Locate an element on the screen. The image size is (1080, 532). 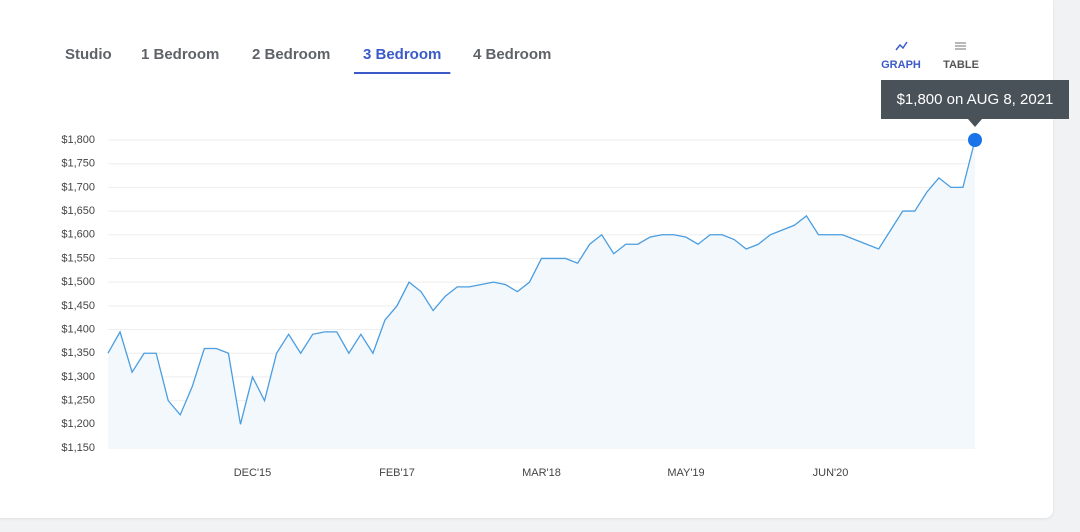
x-tick-label: DEC'15 is located at coordinates (253, 473).